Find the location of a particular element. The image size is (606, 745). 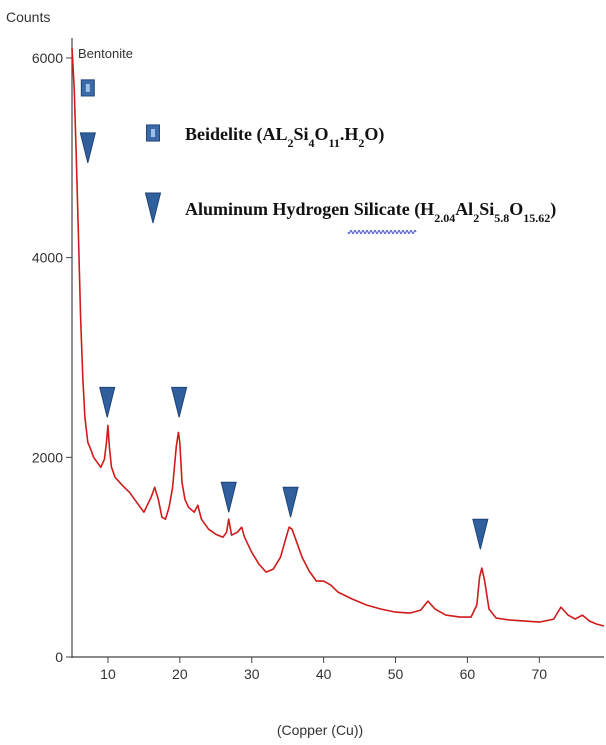

y-tick-label: 0 is located at coordinates (59, 657).